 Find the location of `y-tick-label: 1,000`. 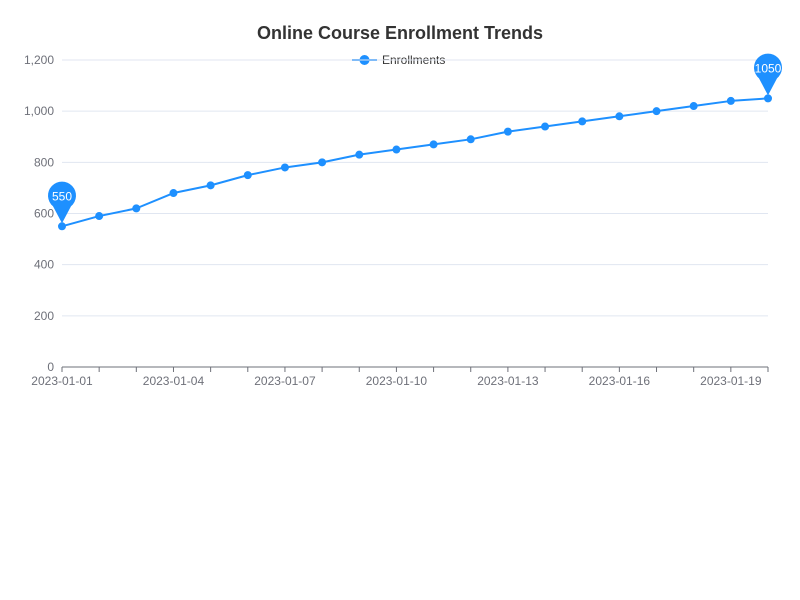

y-tick-label: 1,000 is located at coordinates (39, 111).